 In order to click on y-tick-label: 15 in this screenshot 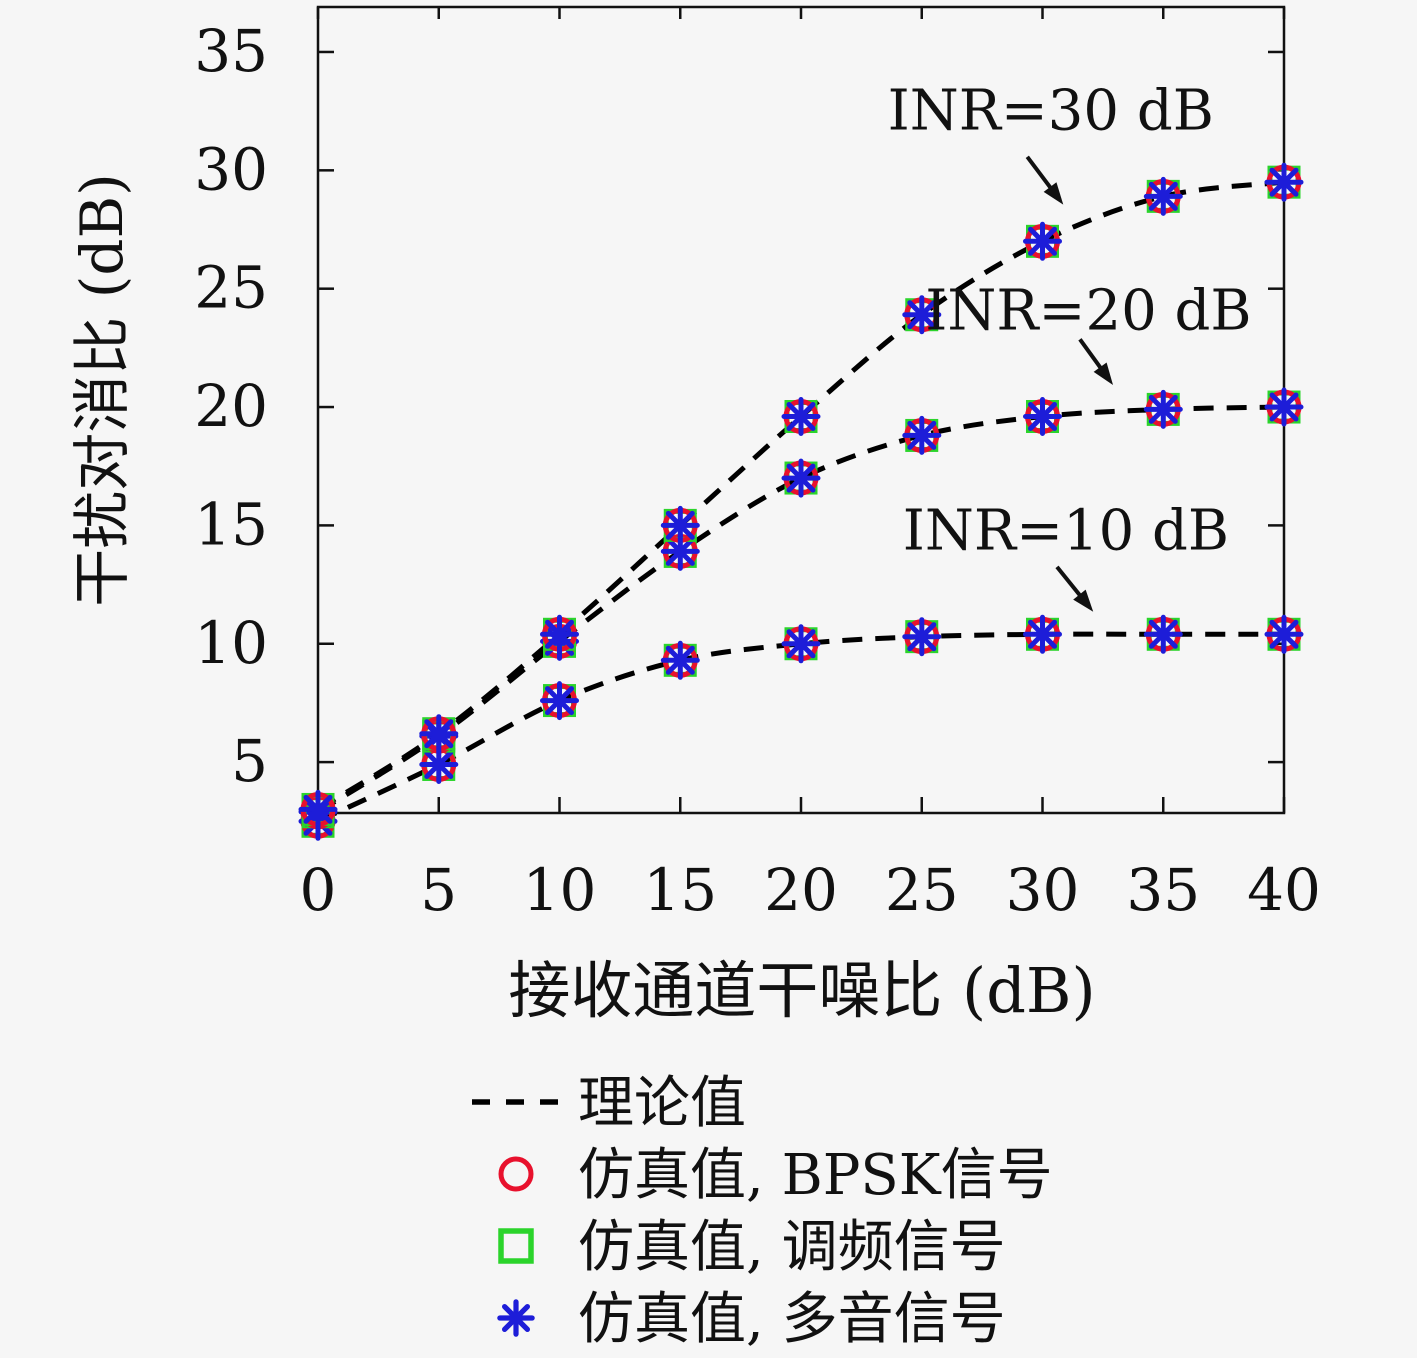, I will do `click(231, 524)`.